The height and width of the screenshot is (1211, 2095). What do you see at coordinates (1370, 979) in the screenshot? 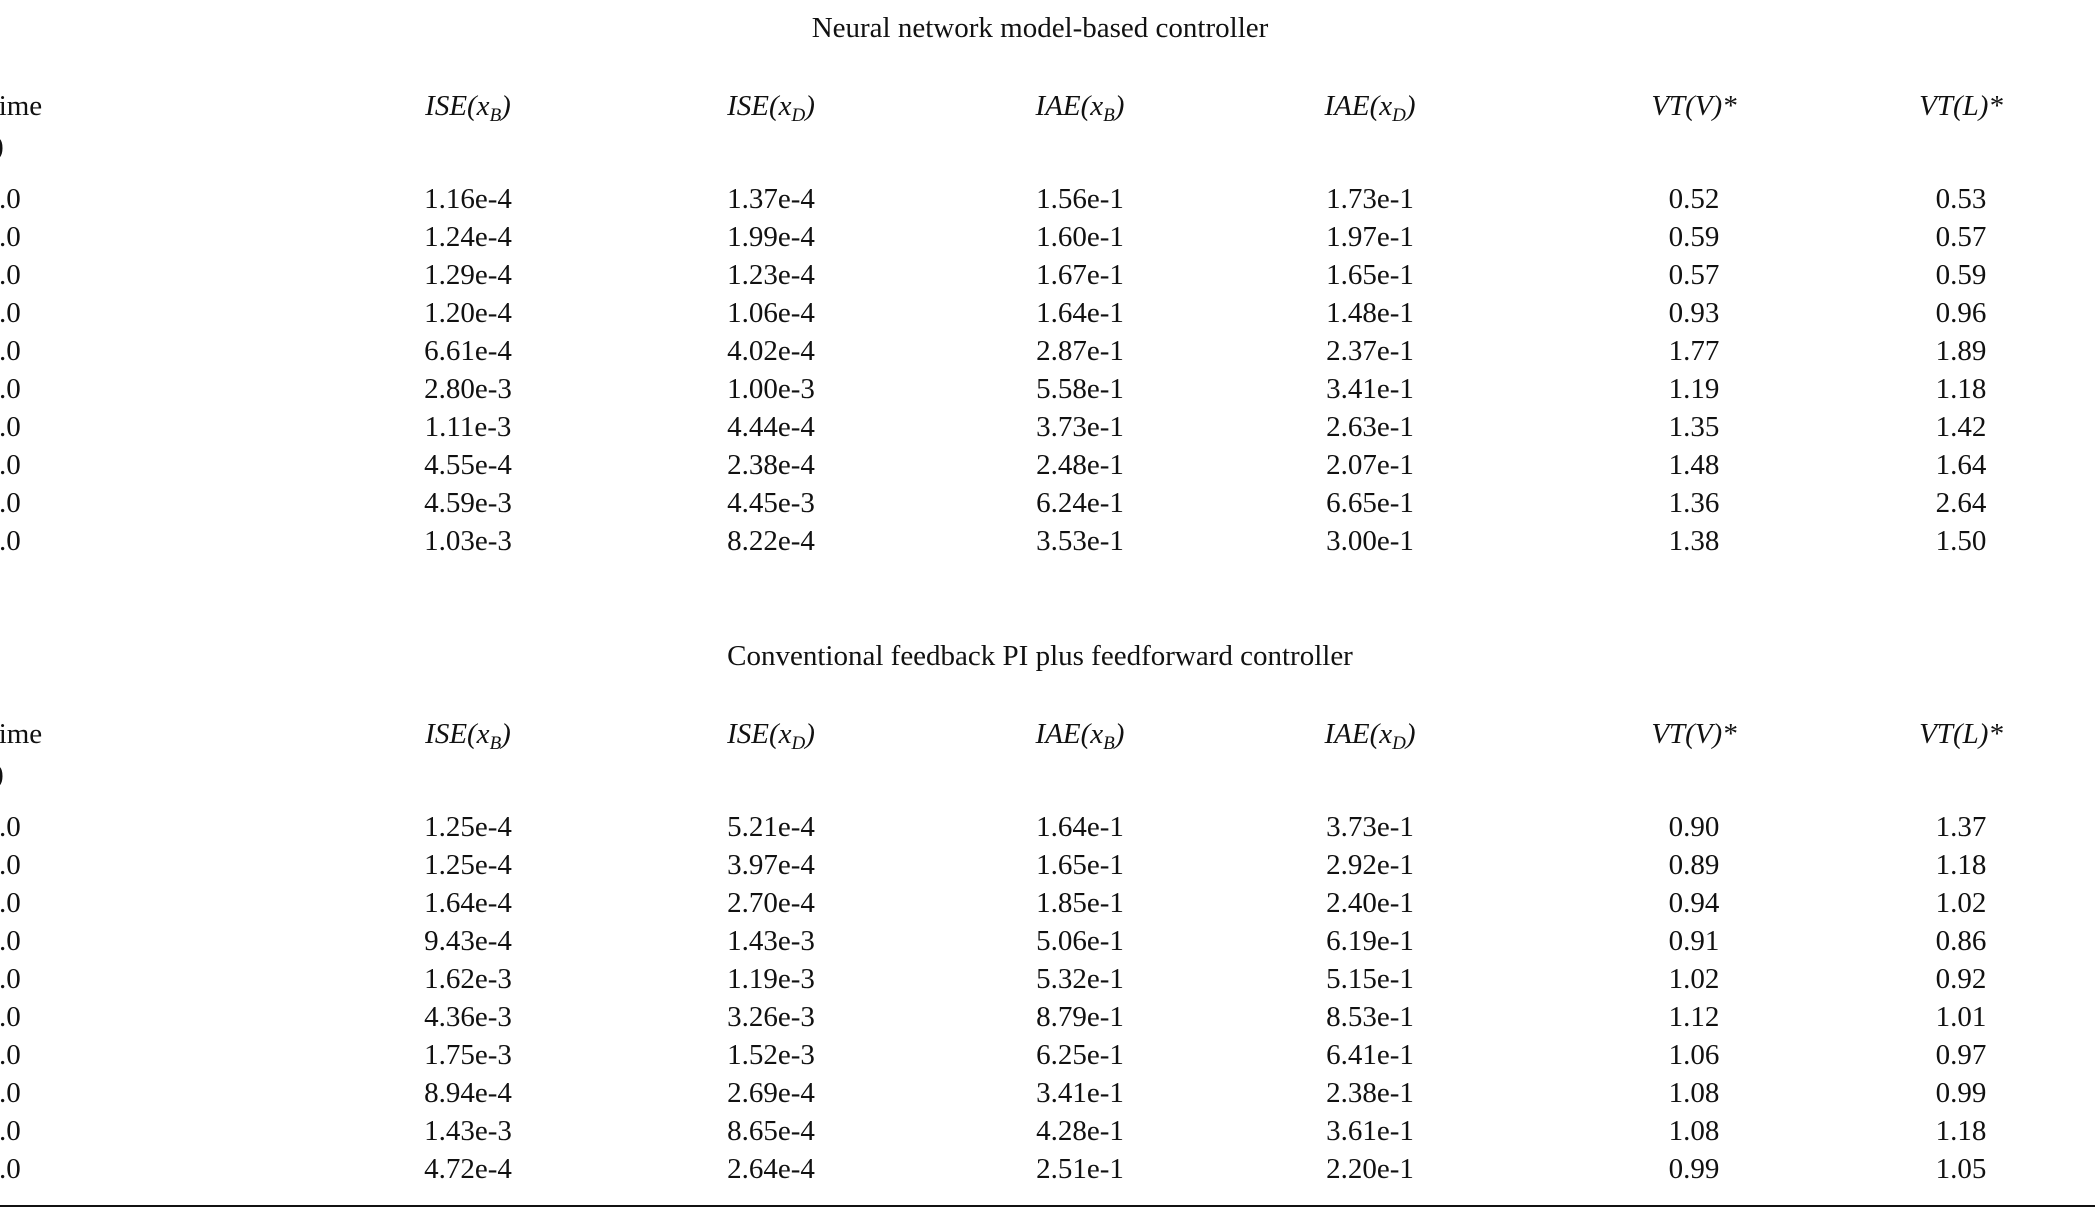
I see `value-cell: 5.15e-1` at bounding box center [1370, 979].